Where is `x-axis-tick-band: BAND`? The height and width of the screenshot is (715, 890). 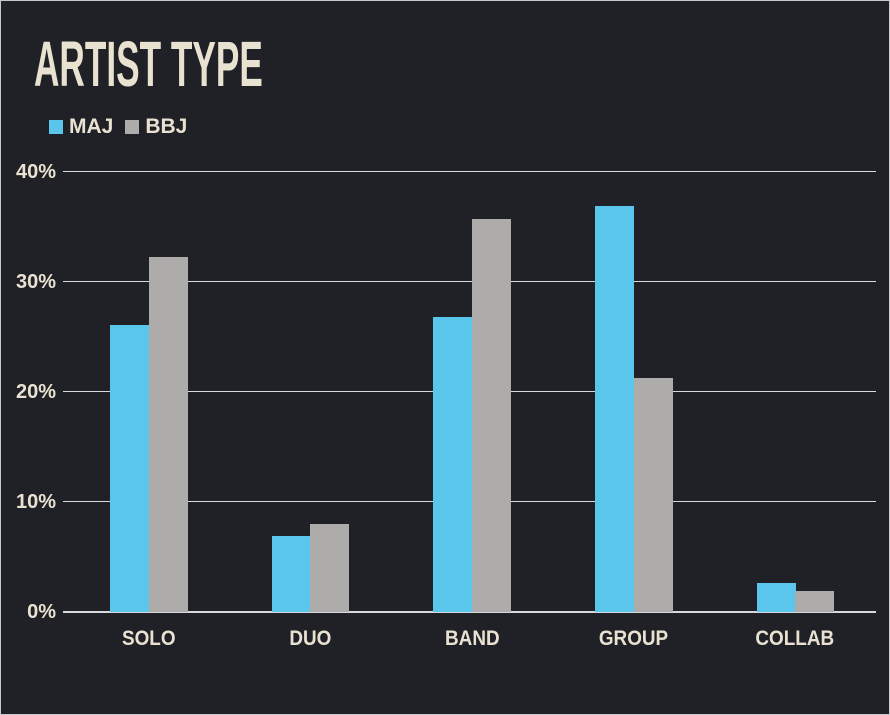
x-axis-tick-band: BAND is located at coordinates (472, 639).